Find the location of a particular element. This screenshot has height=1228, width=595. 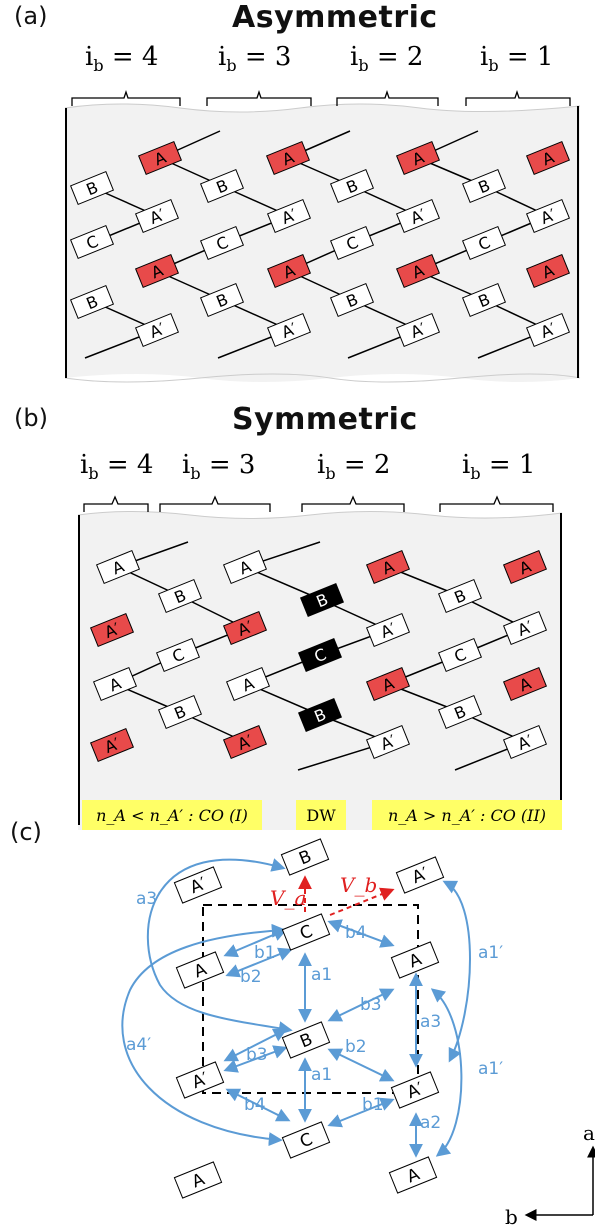

axis-b-label: b is located at coordinates (511, 1216).